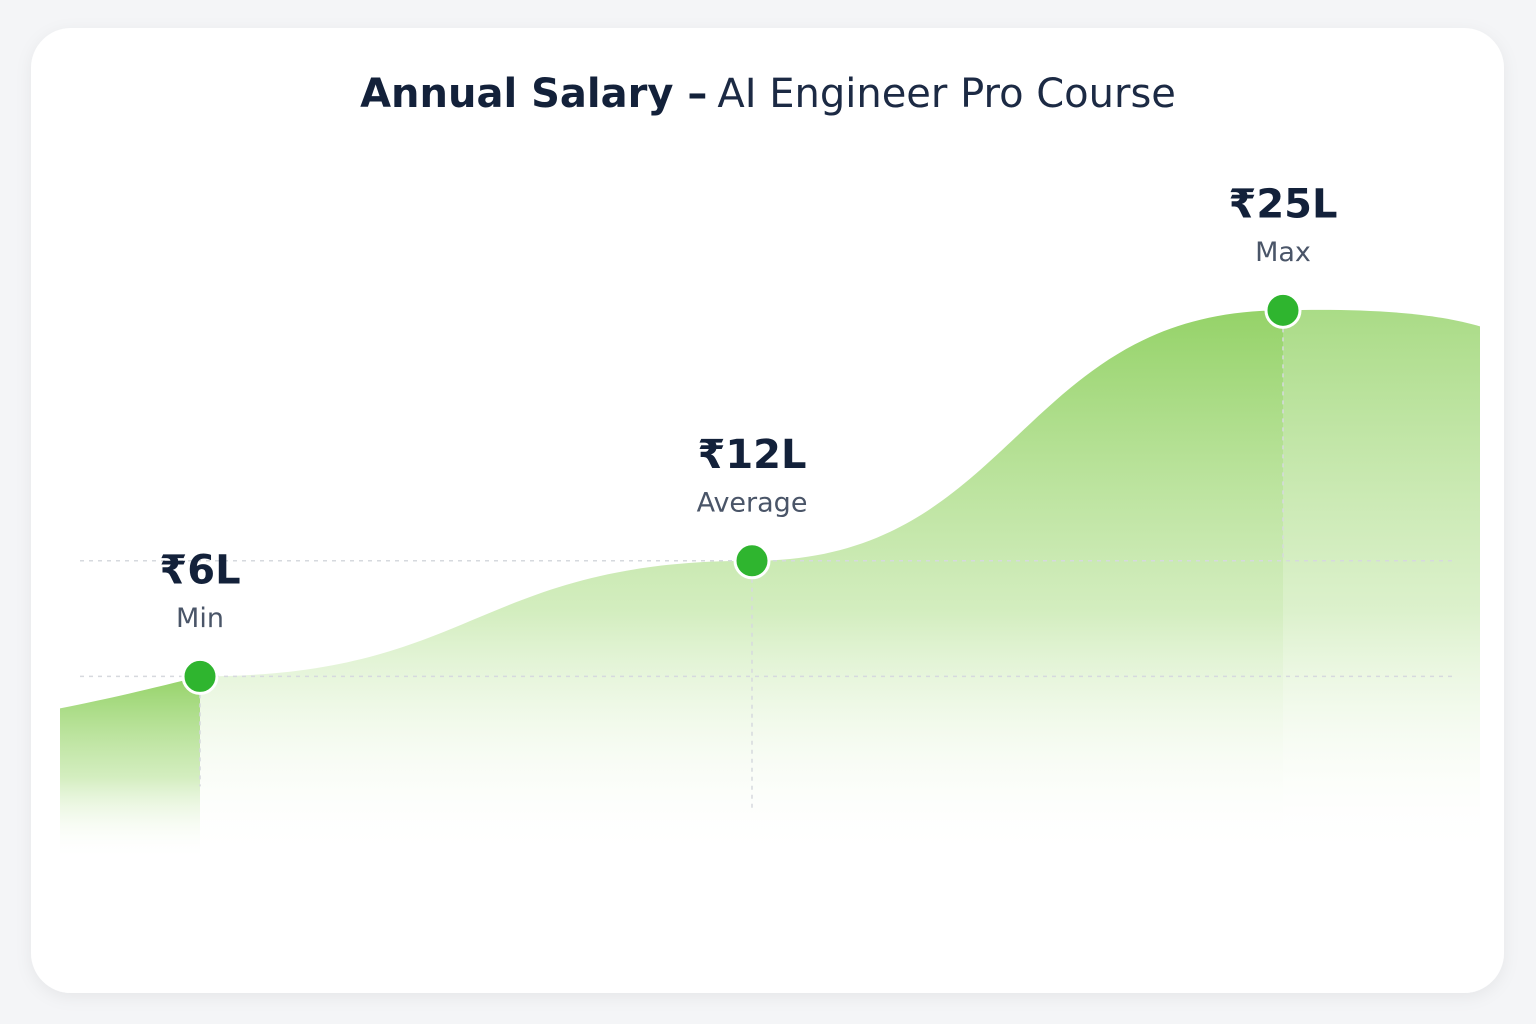 Image resolution: width=1536 pixels, height=1024 pixels. Describe the element at coordinates (1283, 252) in the screenshot. I see `category-label: Max` at that location.